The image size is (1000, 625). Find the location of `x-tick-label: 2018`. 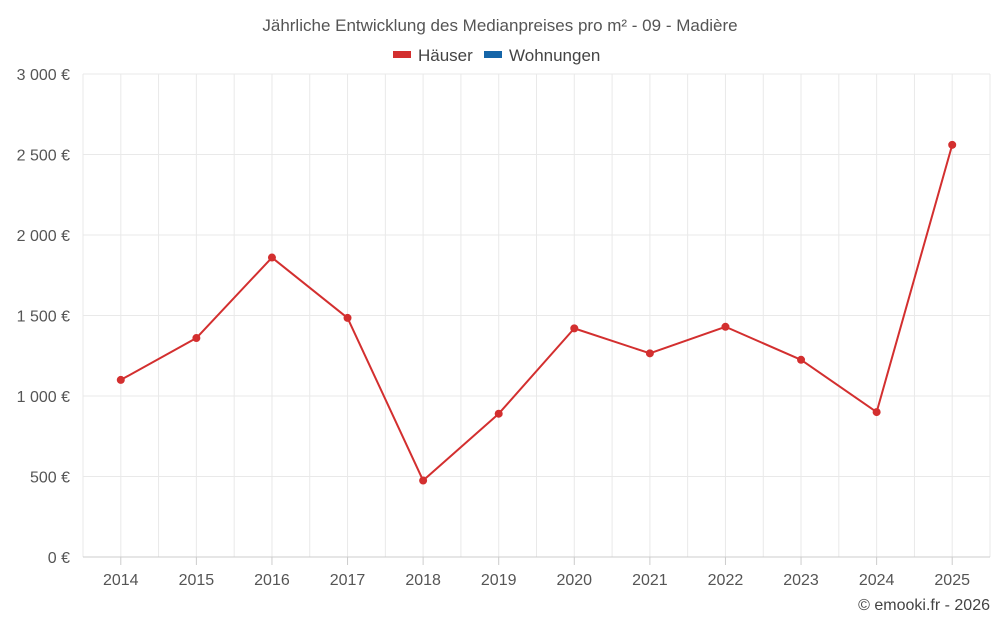

x-tick-label: 2018 is located at coordinates (423, 580).